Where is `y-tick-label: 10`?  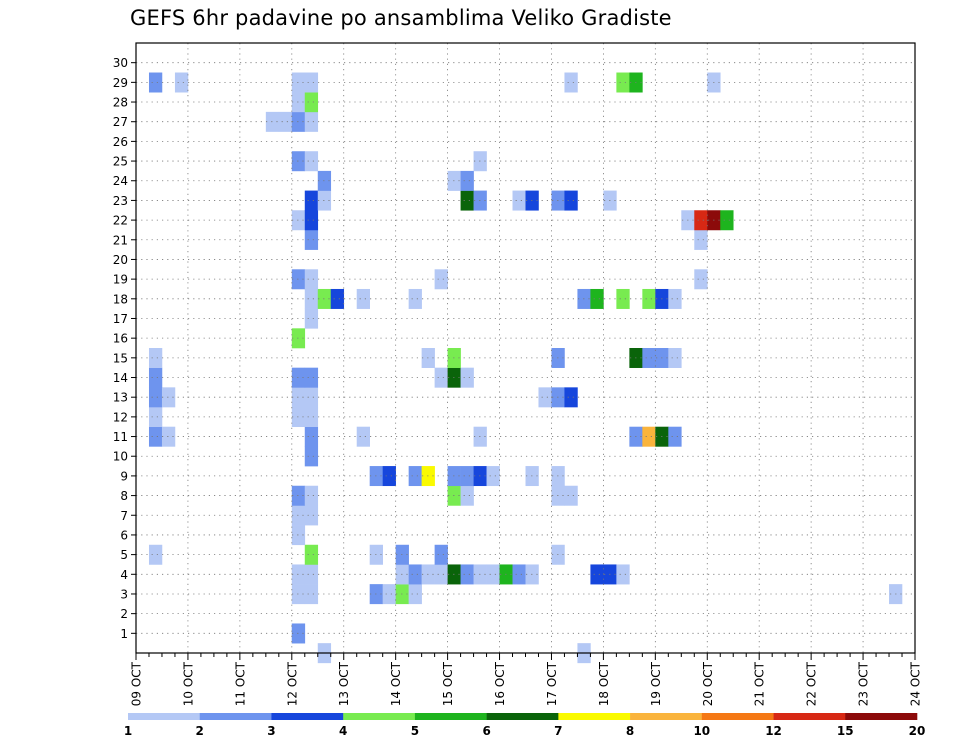
y-tick-label: 10 is located at coordinates (120, 457).